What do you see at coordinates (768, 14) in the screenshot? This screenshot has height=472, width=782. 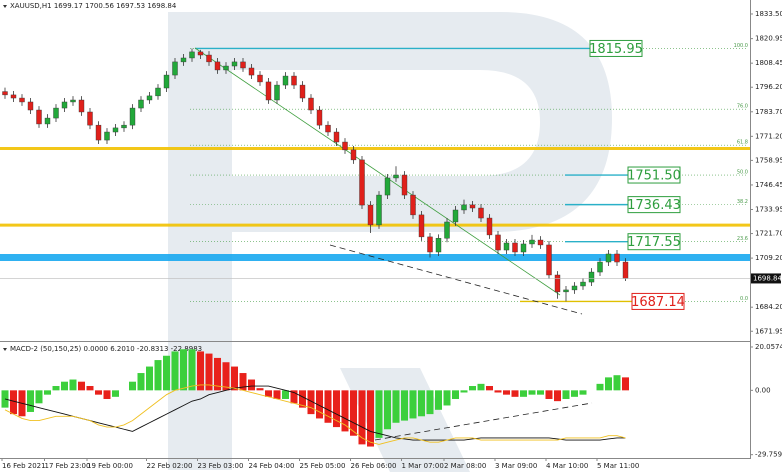 I see `y-tick-label: 1833.50` at bounding box center [768, 14].